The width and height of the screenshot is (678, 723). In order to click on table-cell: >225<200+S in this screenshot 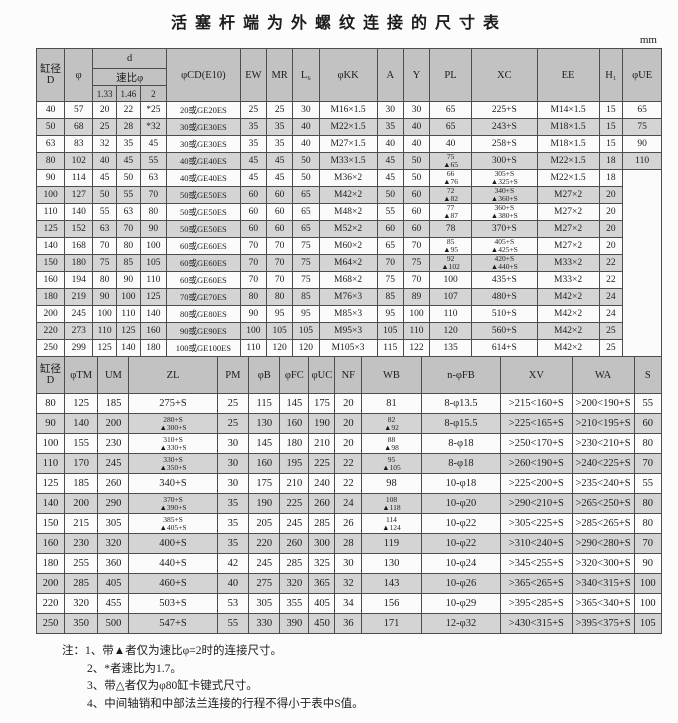, I will do `click(536, 483)`.